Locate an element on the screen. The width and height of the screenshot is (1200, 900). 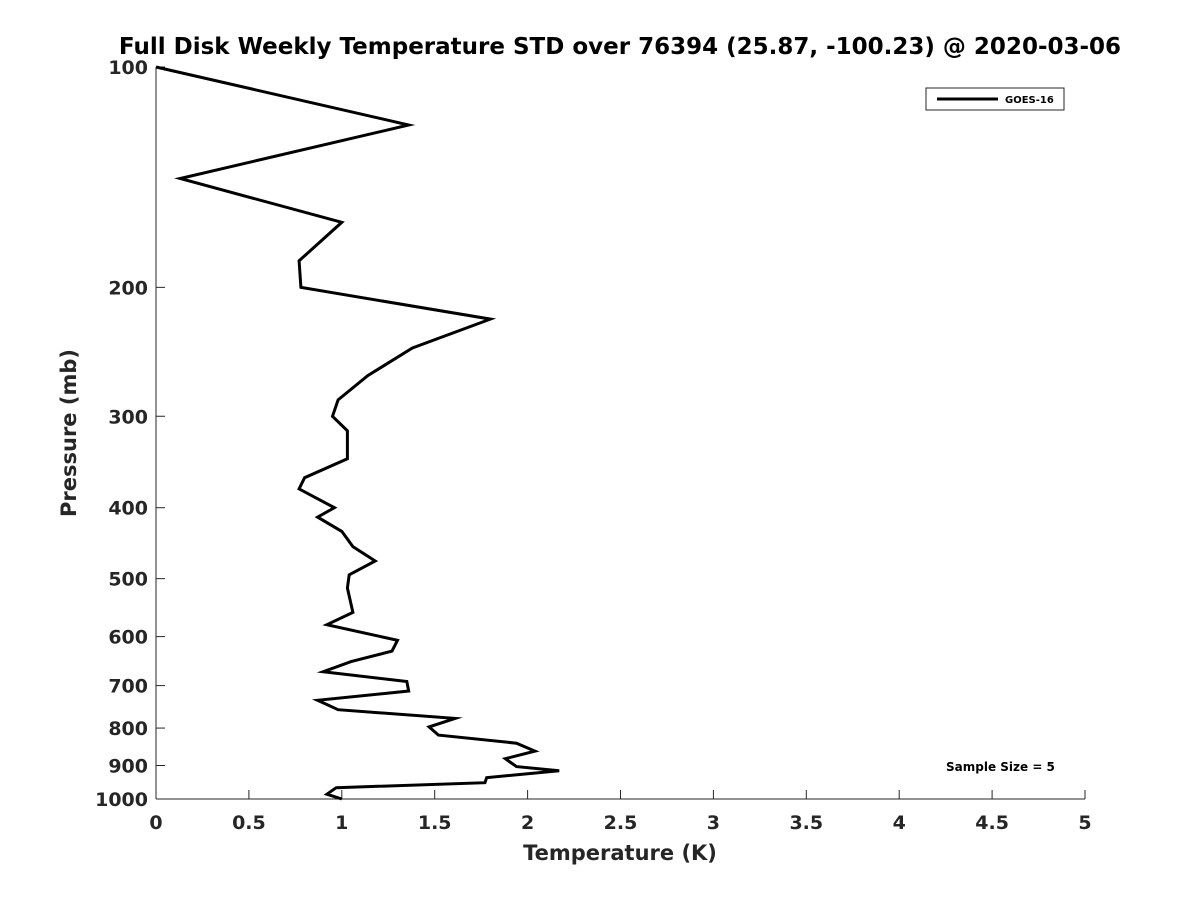
x-tick-label: 0 is located at coordinates (155, 823).